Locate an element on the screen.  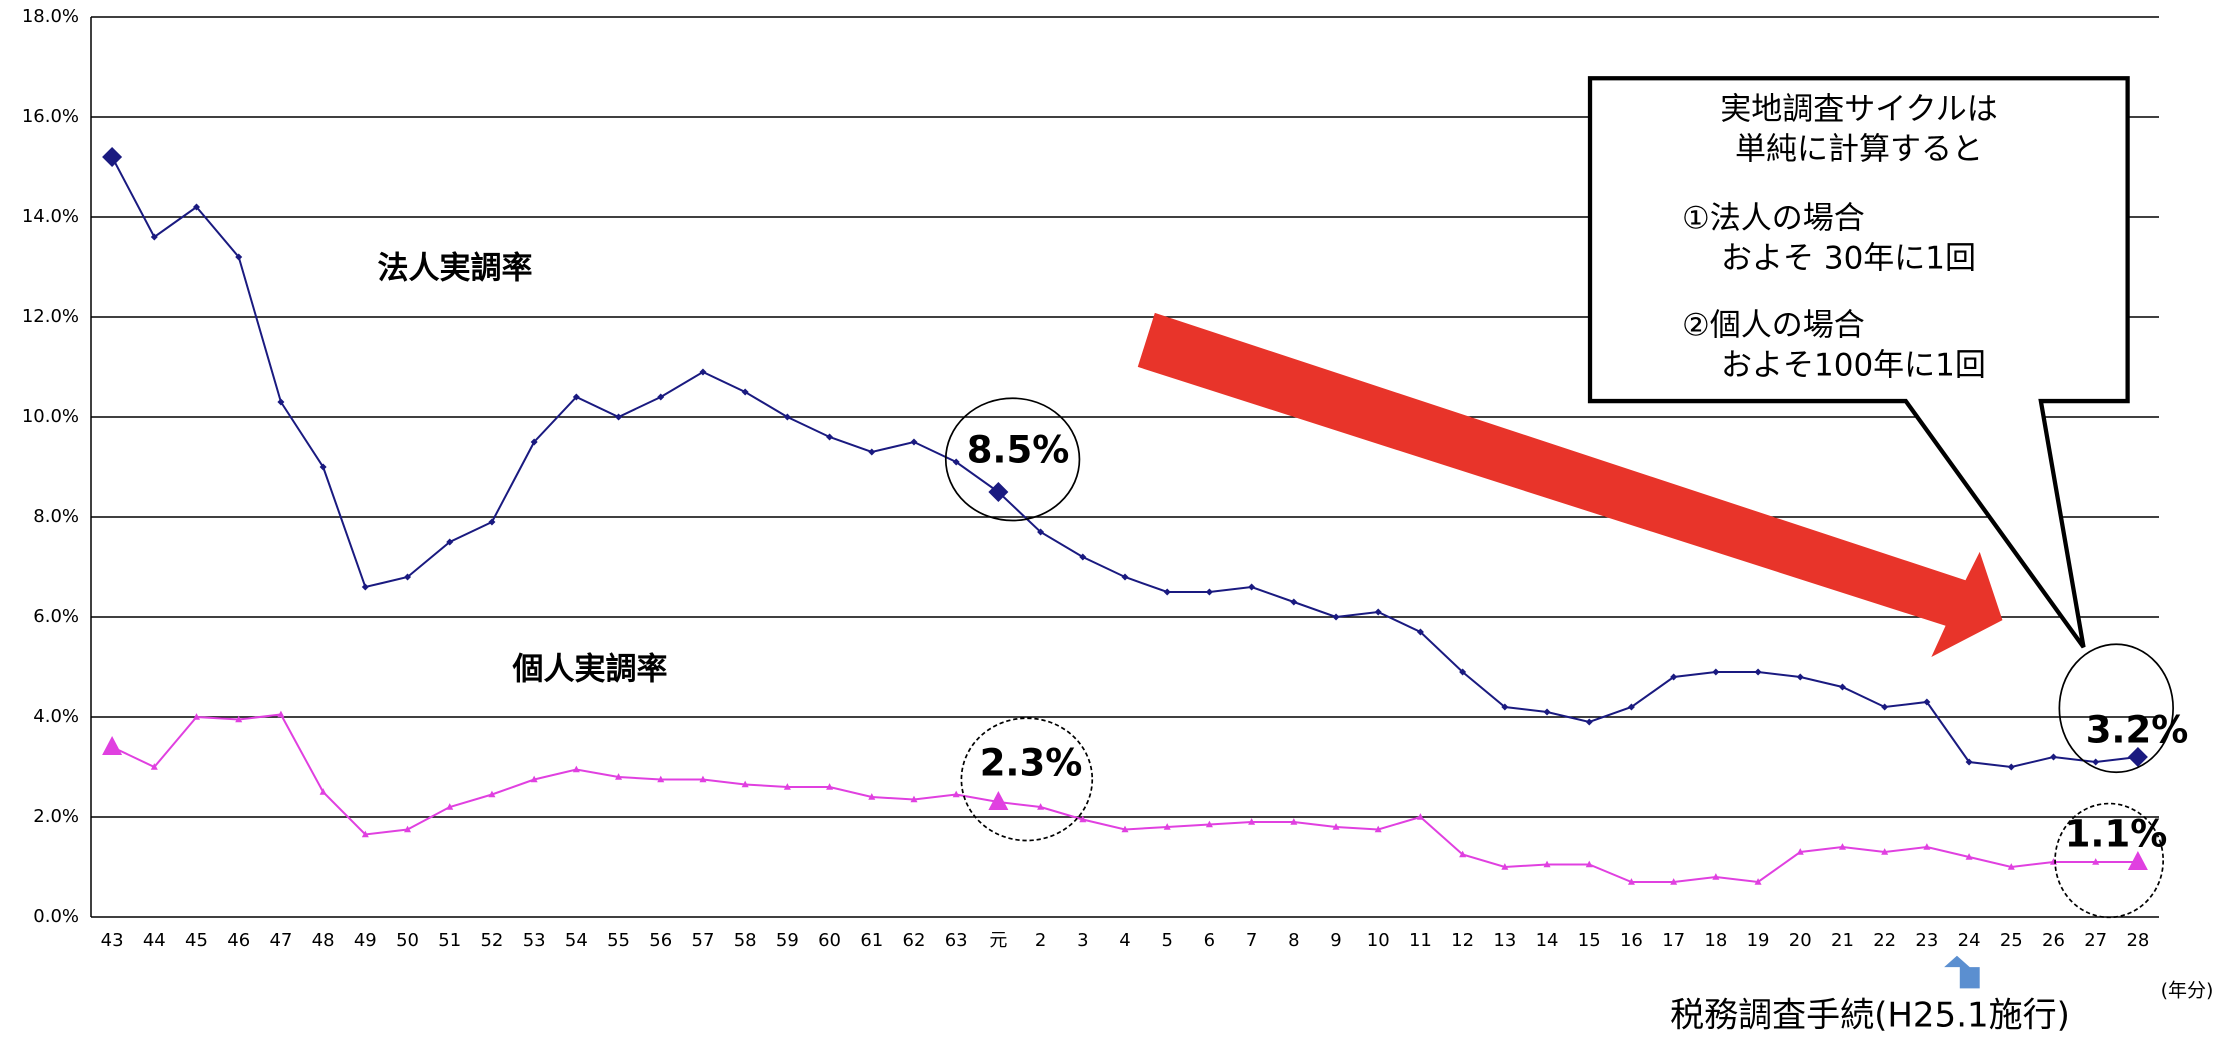
x-tick-label: 50 is located at coordinates (407, 940).